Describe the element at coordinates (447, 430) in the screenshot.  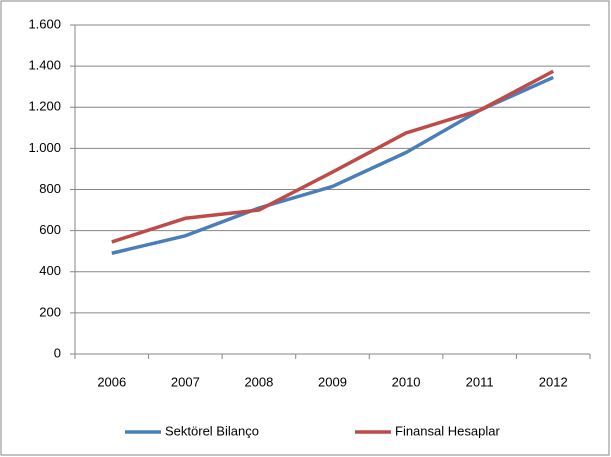
I see `legend-label: Finansal Hesaplar` at that location.